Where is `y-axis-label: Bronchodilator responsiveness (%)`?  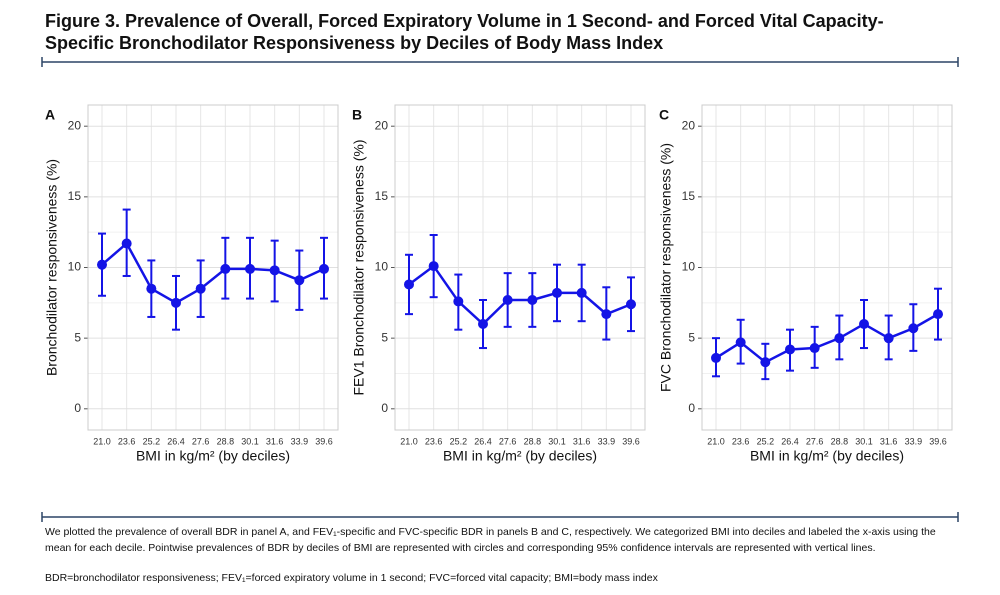
y-axis-label: Bronchodilator responsiveness (%) is located at coordinates (52, 267).